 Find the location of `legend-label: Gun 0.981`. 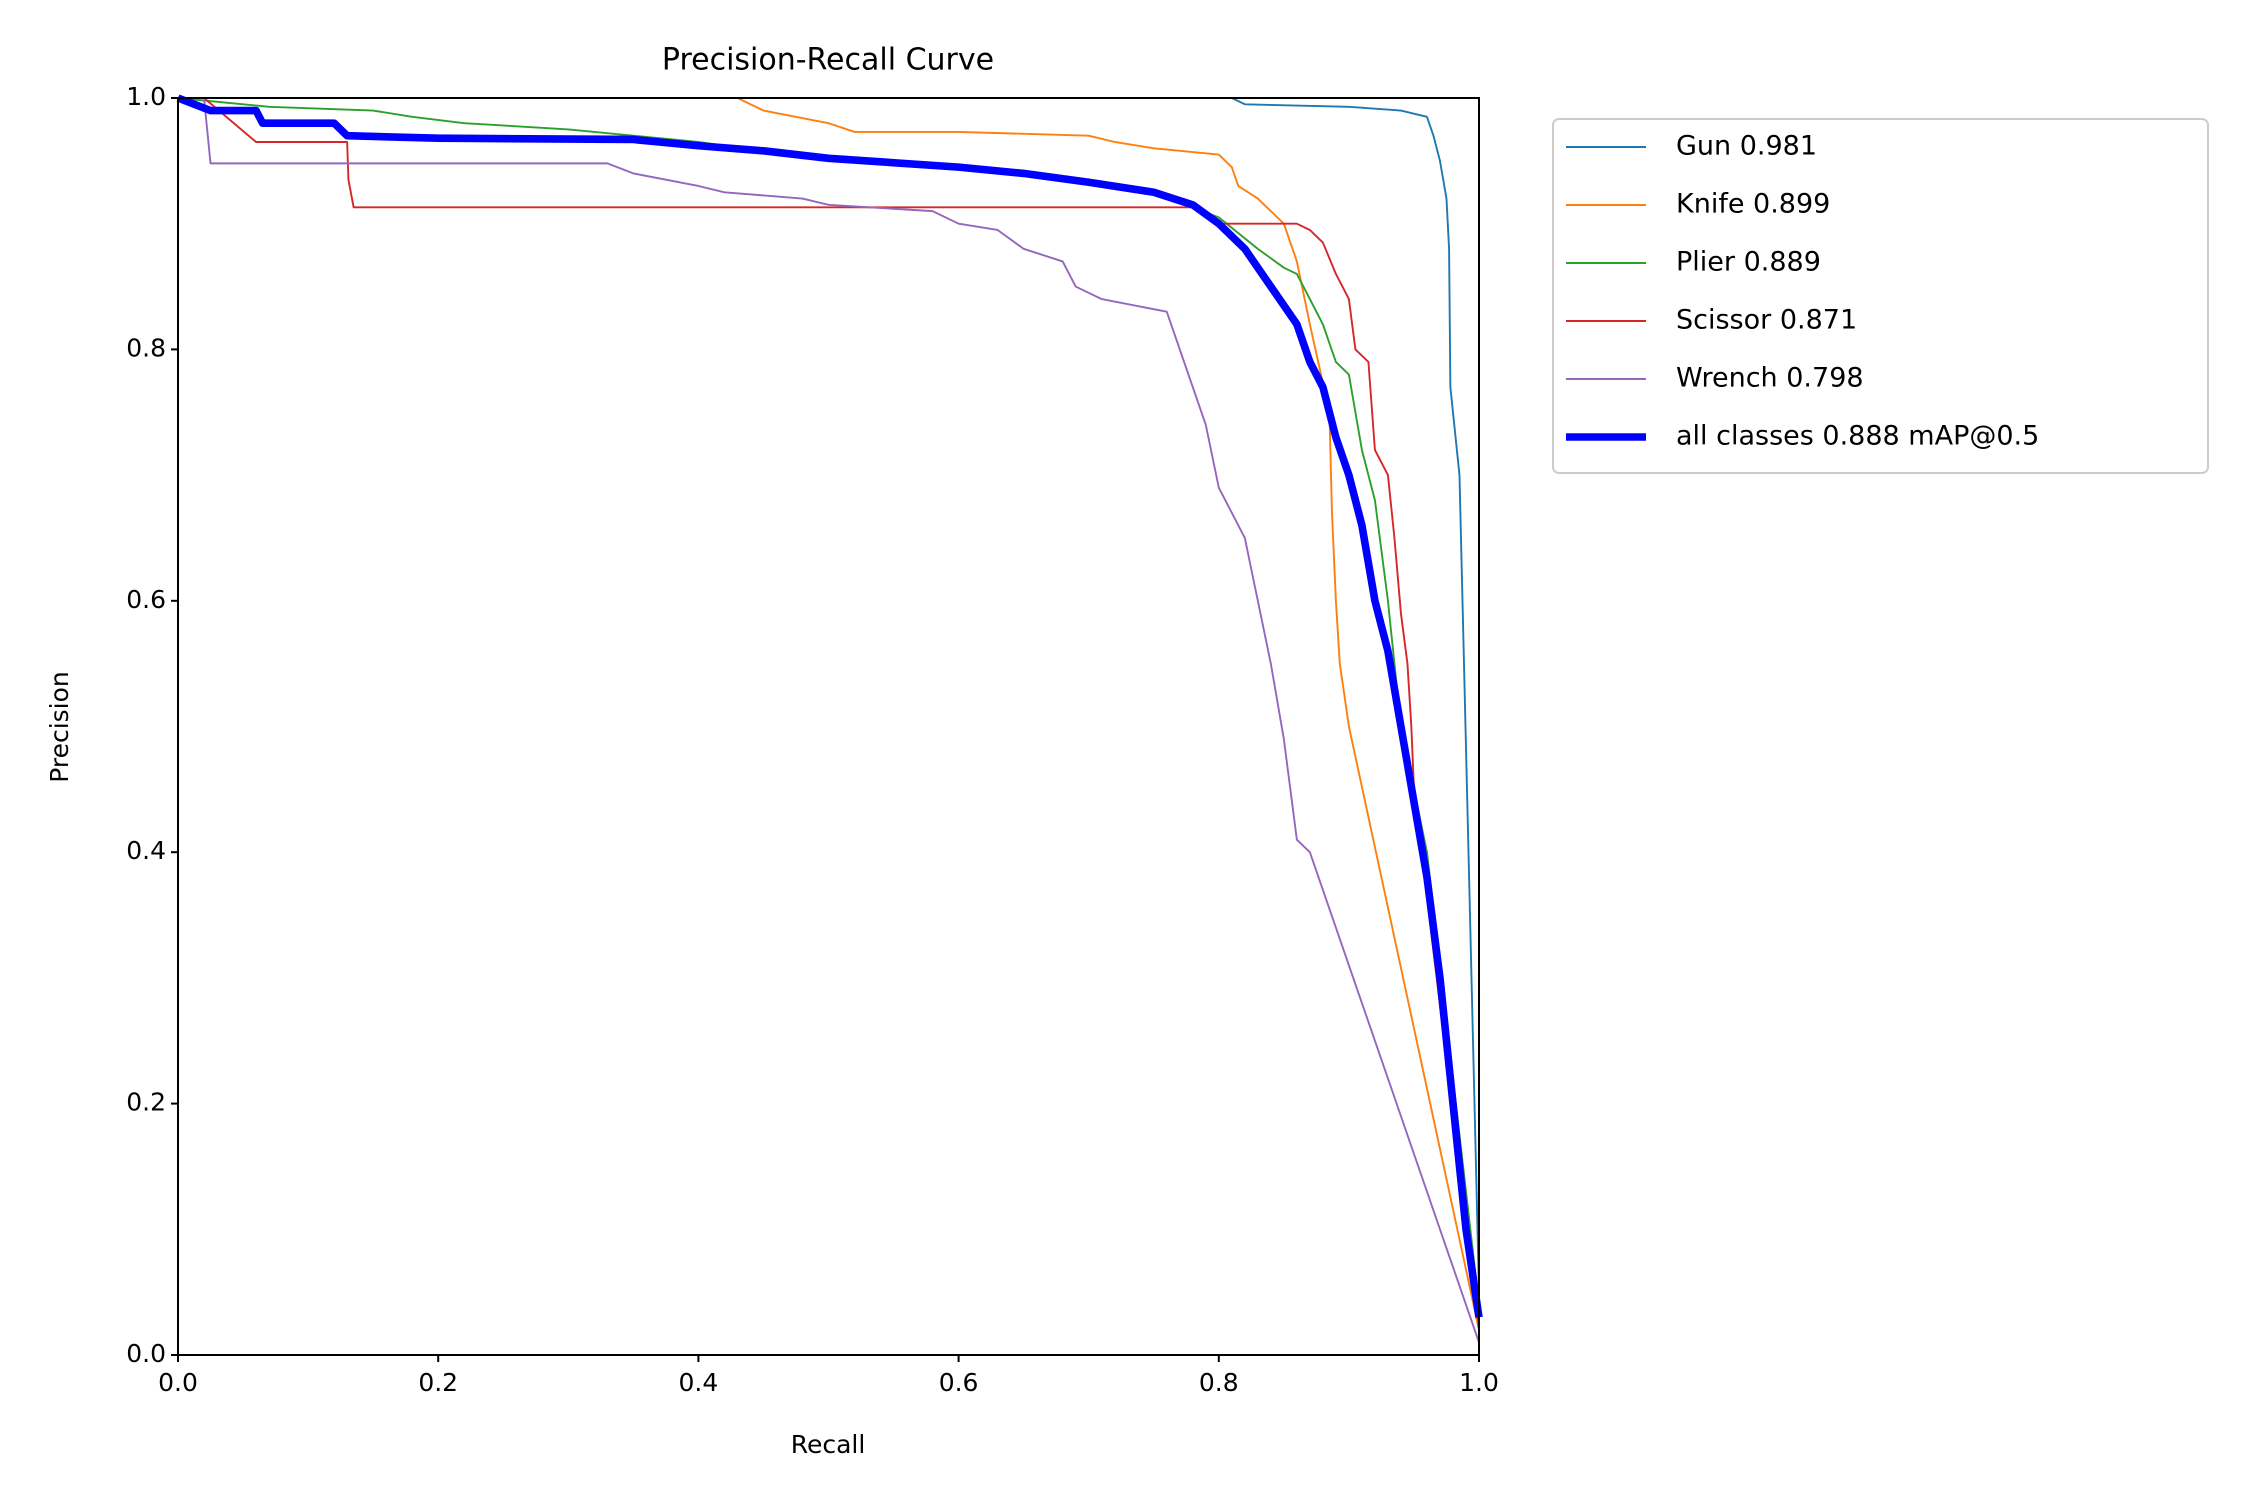

legend-label: Gun 0.981 is located at coordinates (1746, 146).